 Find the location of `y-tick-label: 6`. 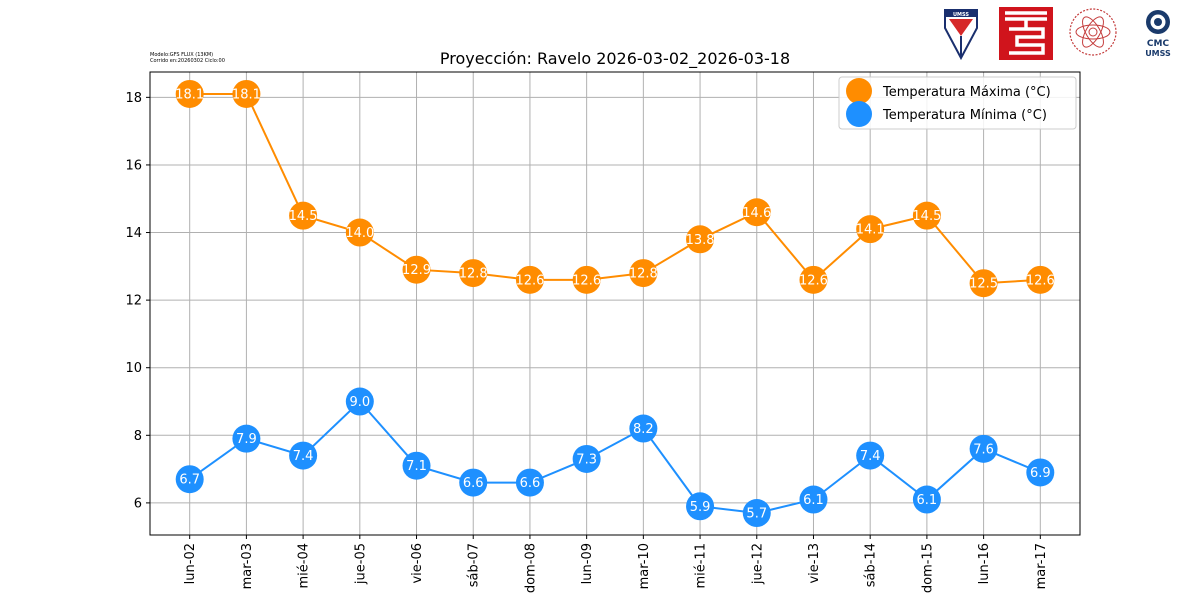

y-tick-label: 6 is located at coordinates (138, 503).